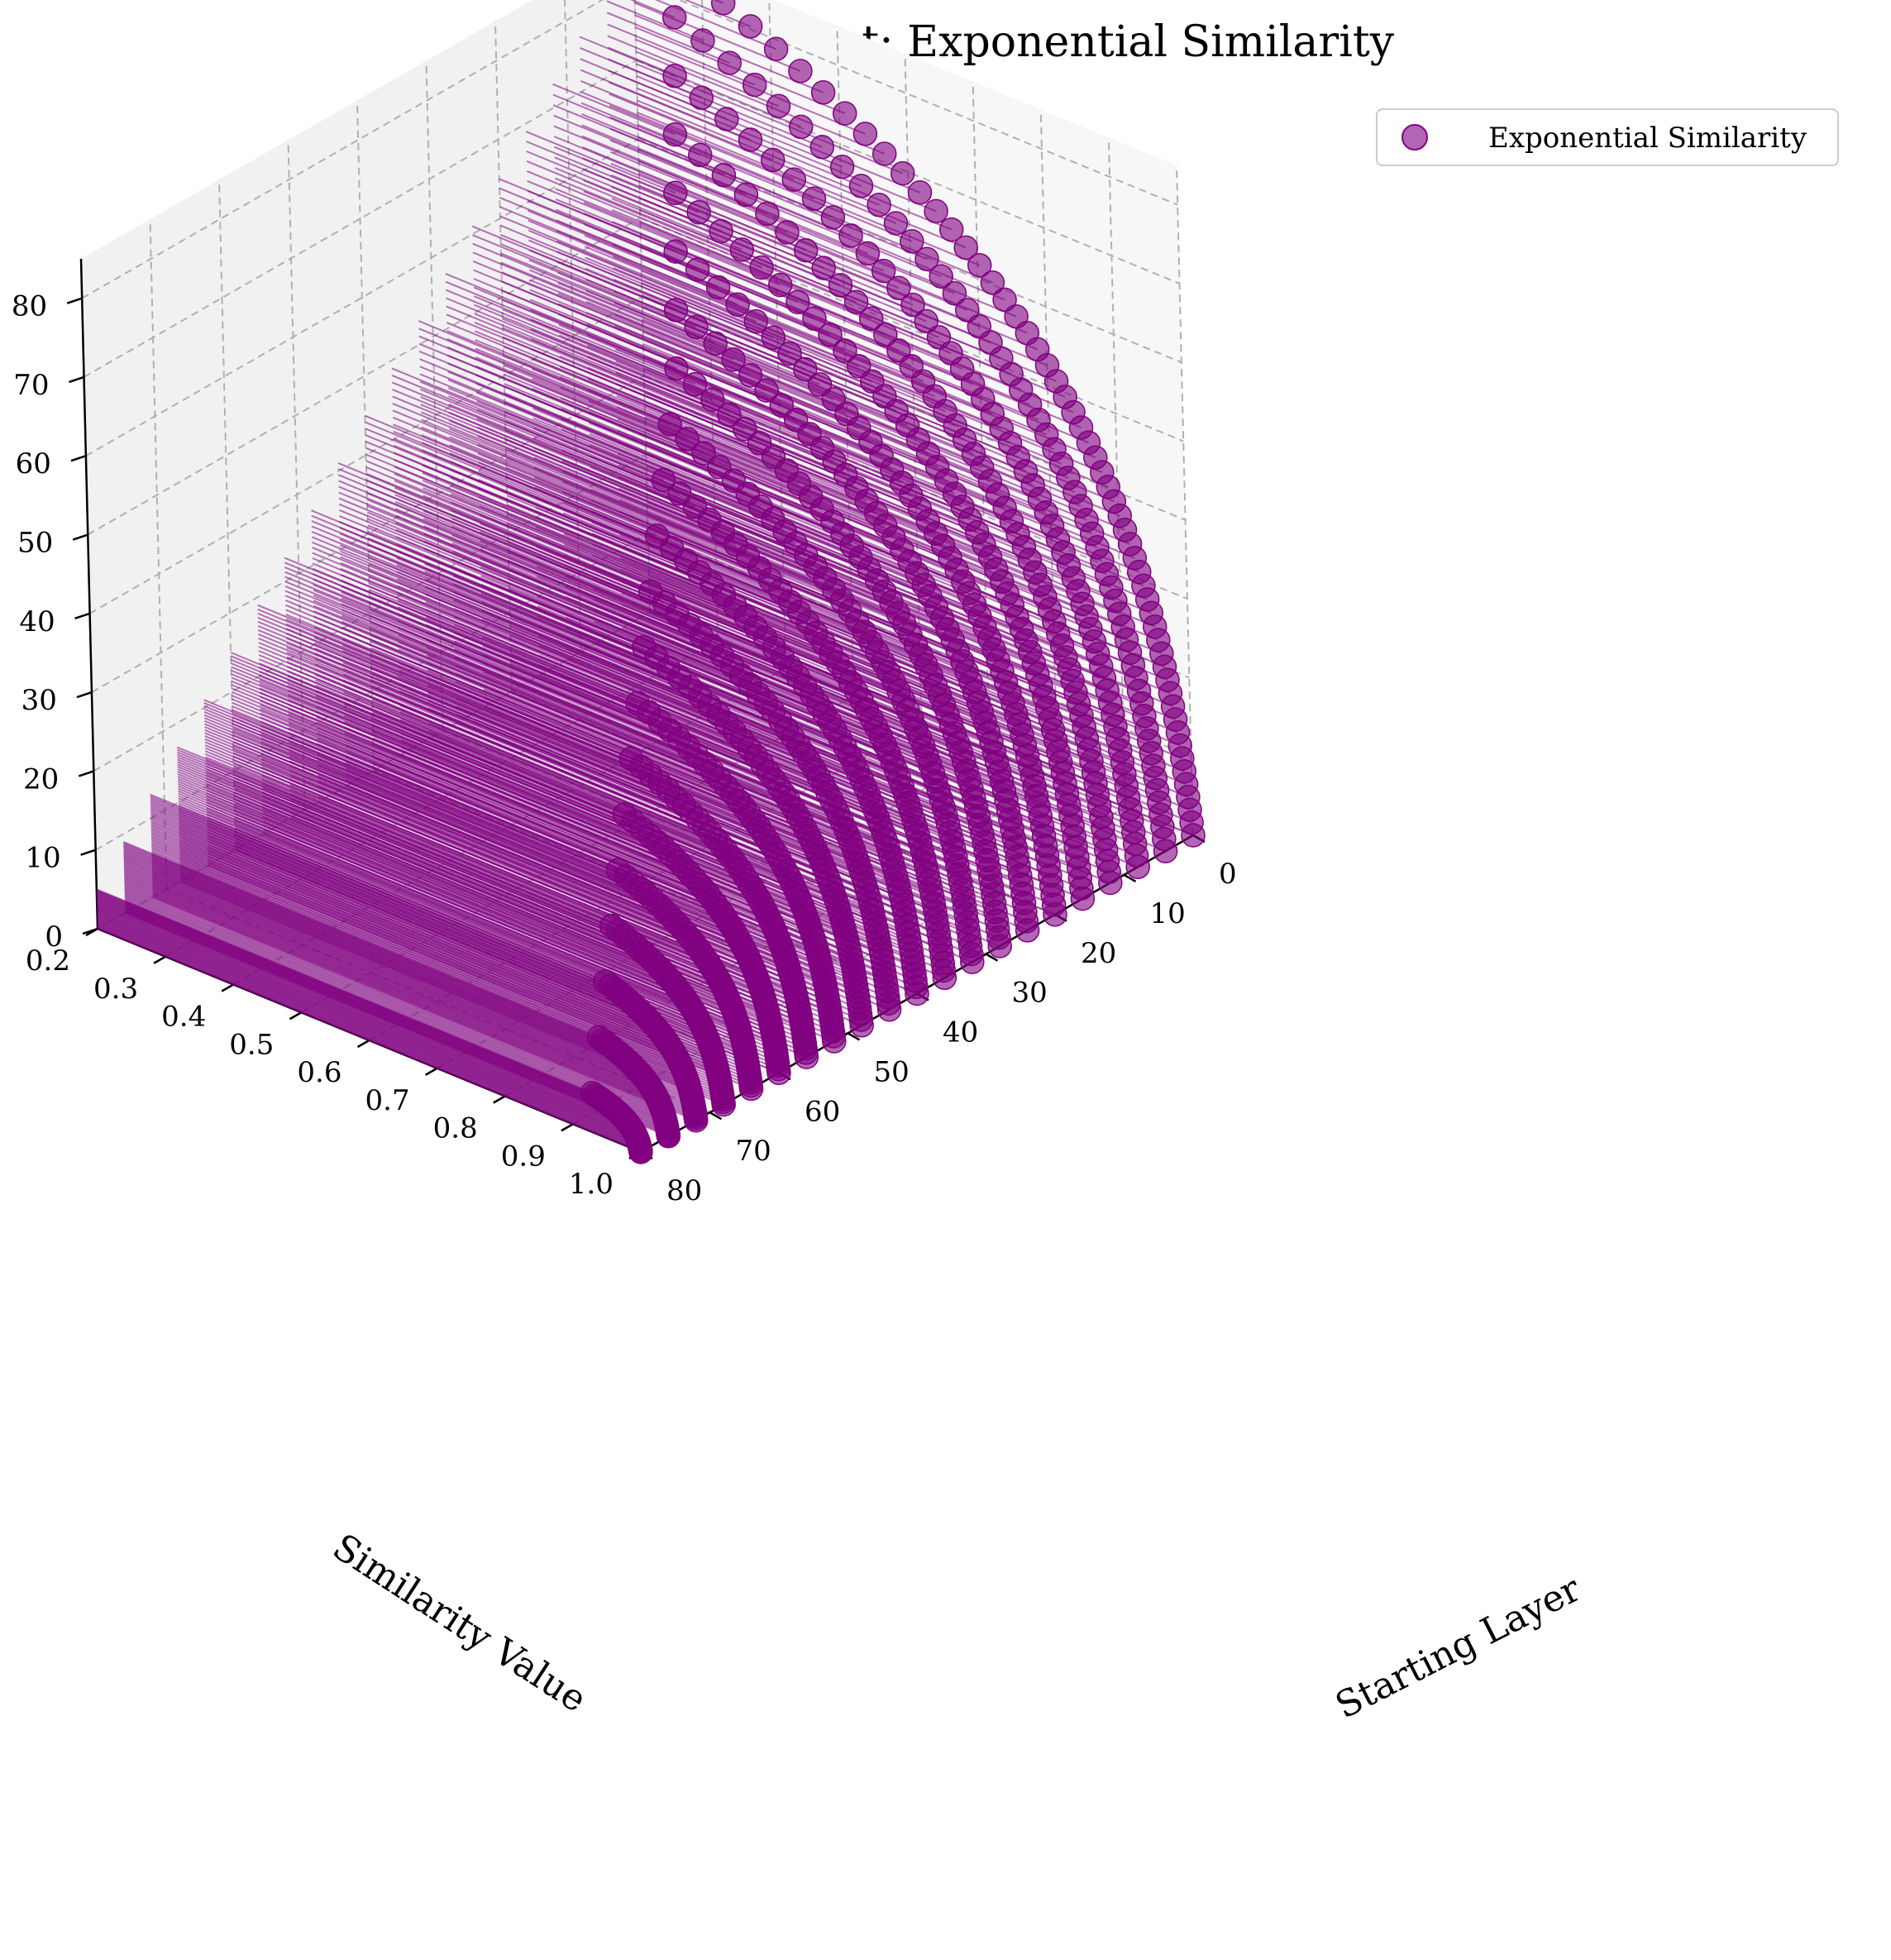 The height and width of the screenshot is (1960, 1891). I want to click on y-tick-mark, so click(992, 957).